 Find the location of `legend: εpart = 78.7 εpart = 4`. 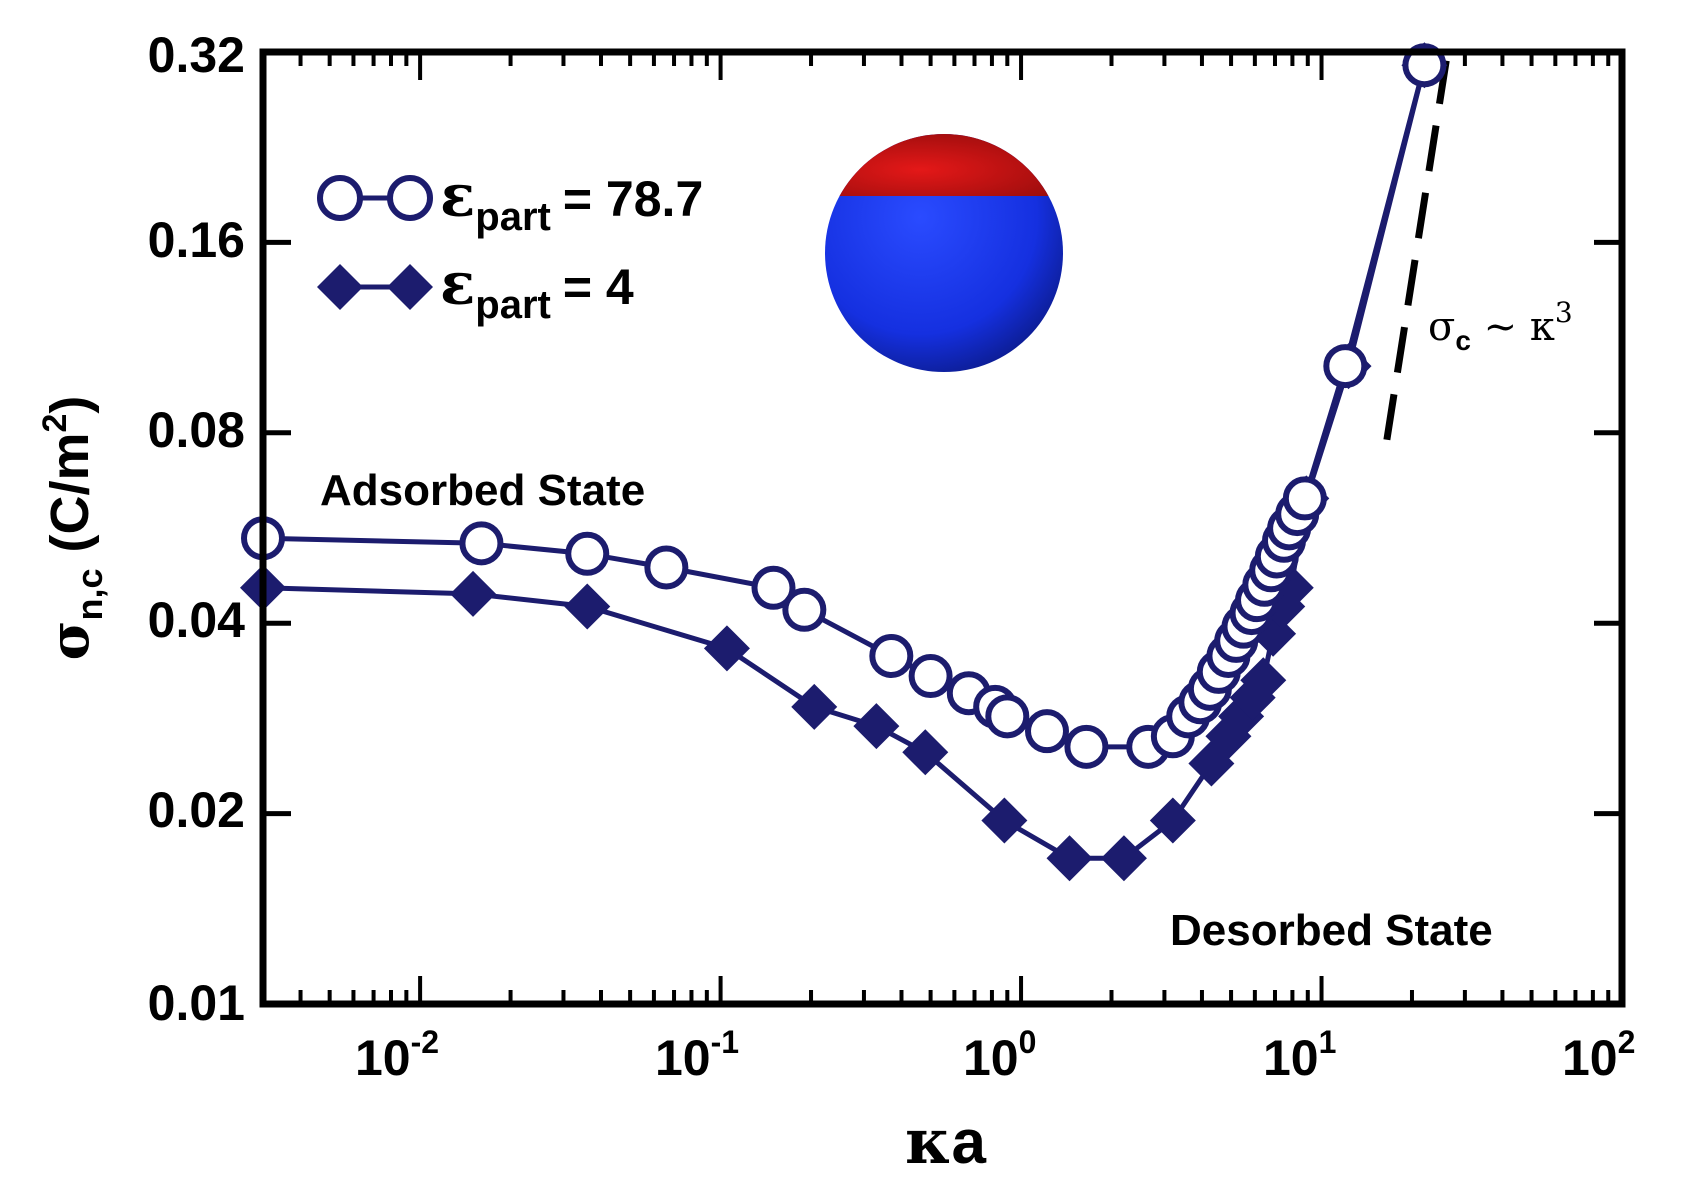

legend: εpart = 78.7 εpart = 4 is located at coordinates (510, 244).